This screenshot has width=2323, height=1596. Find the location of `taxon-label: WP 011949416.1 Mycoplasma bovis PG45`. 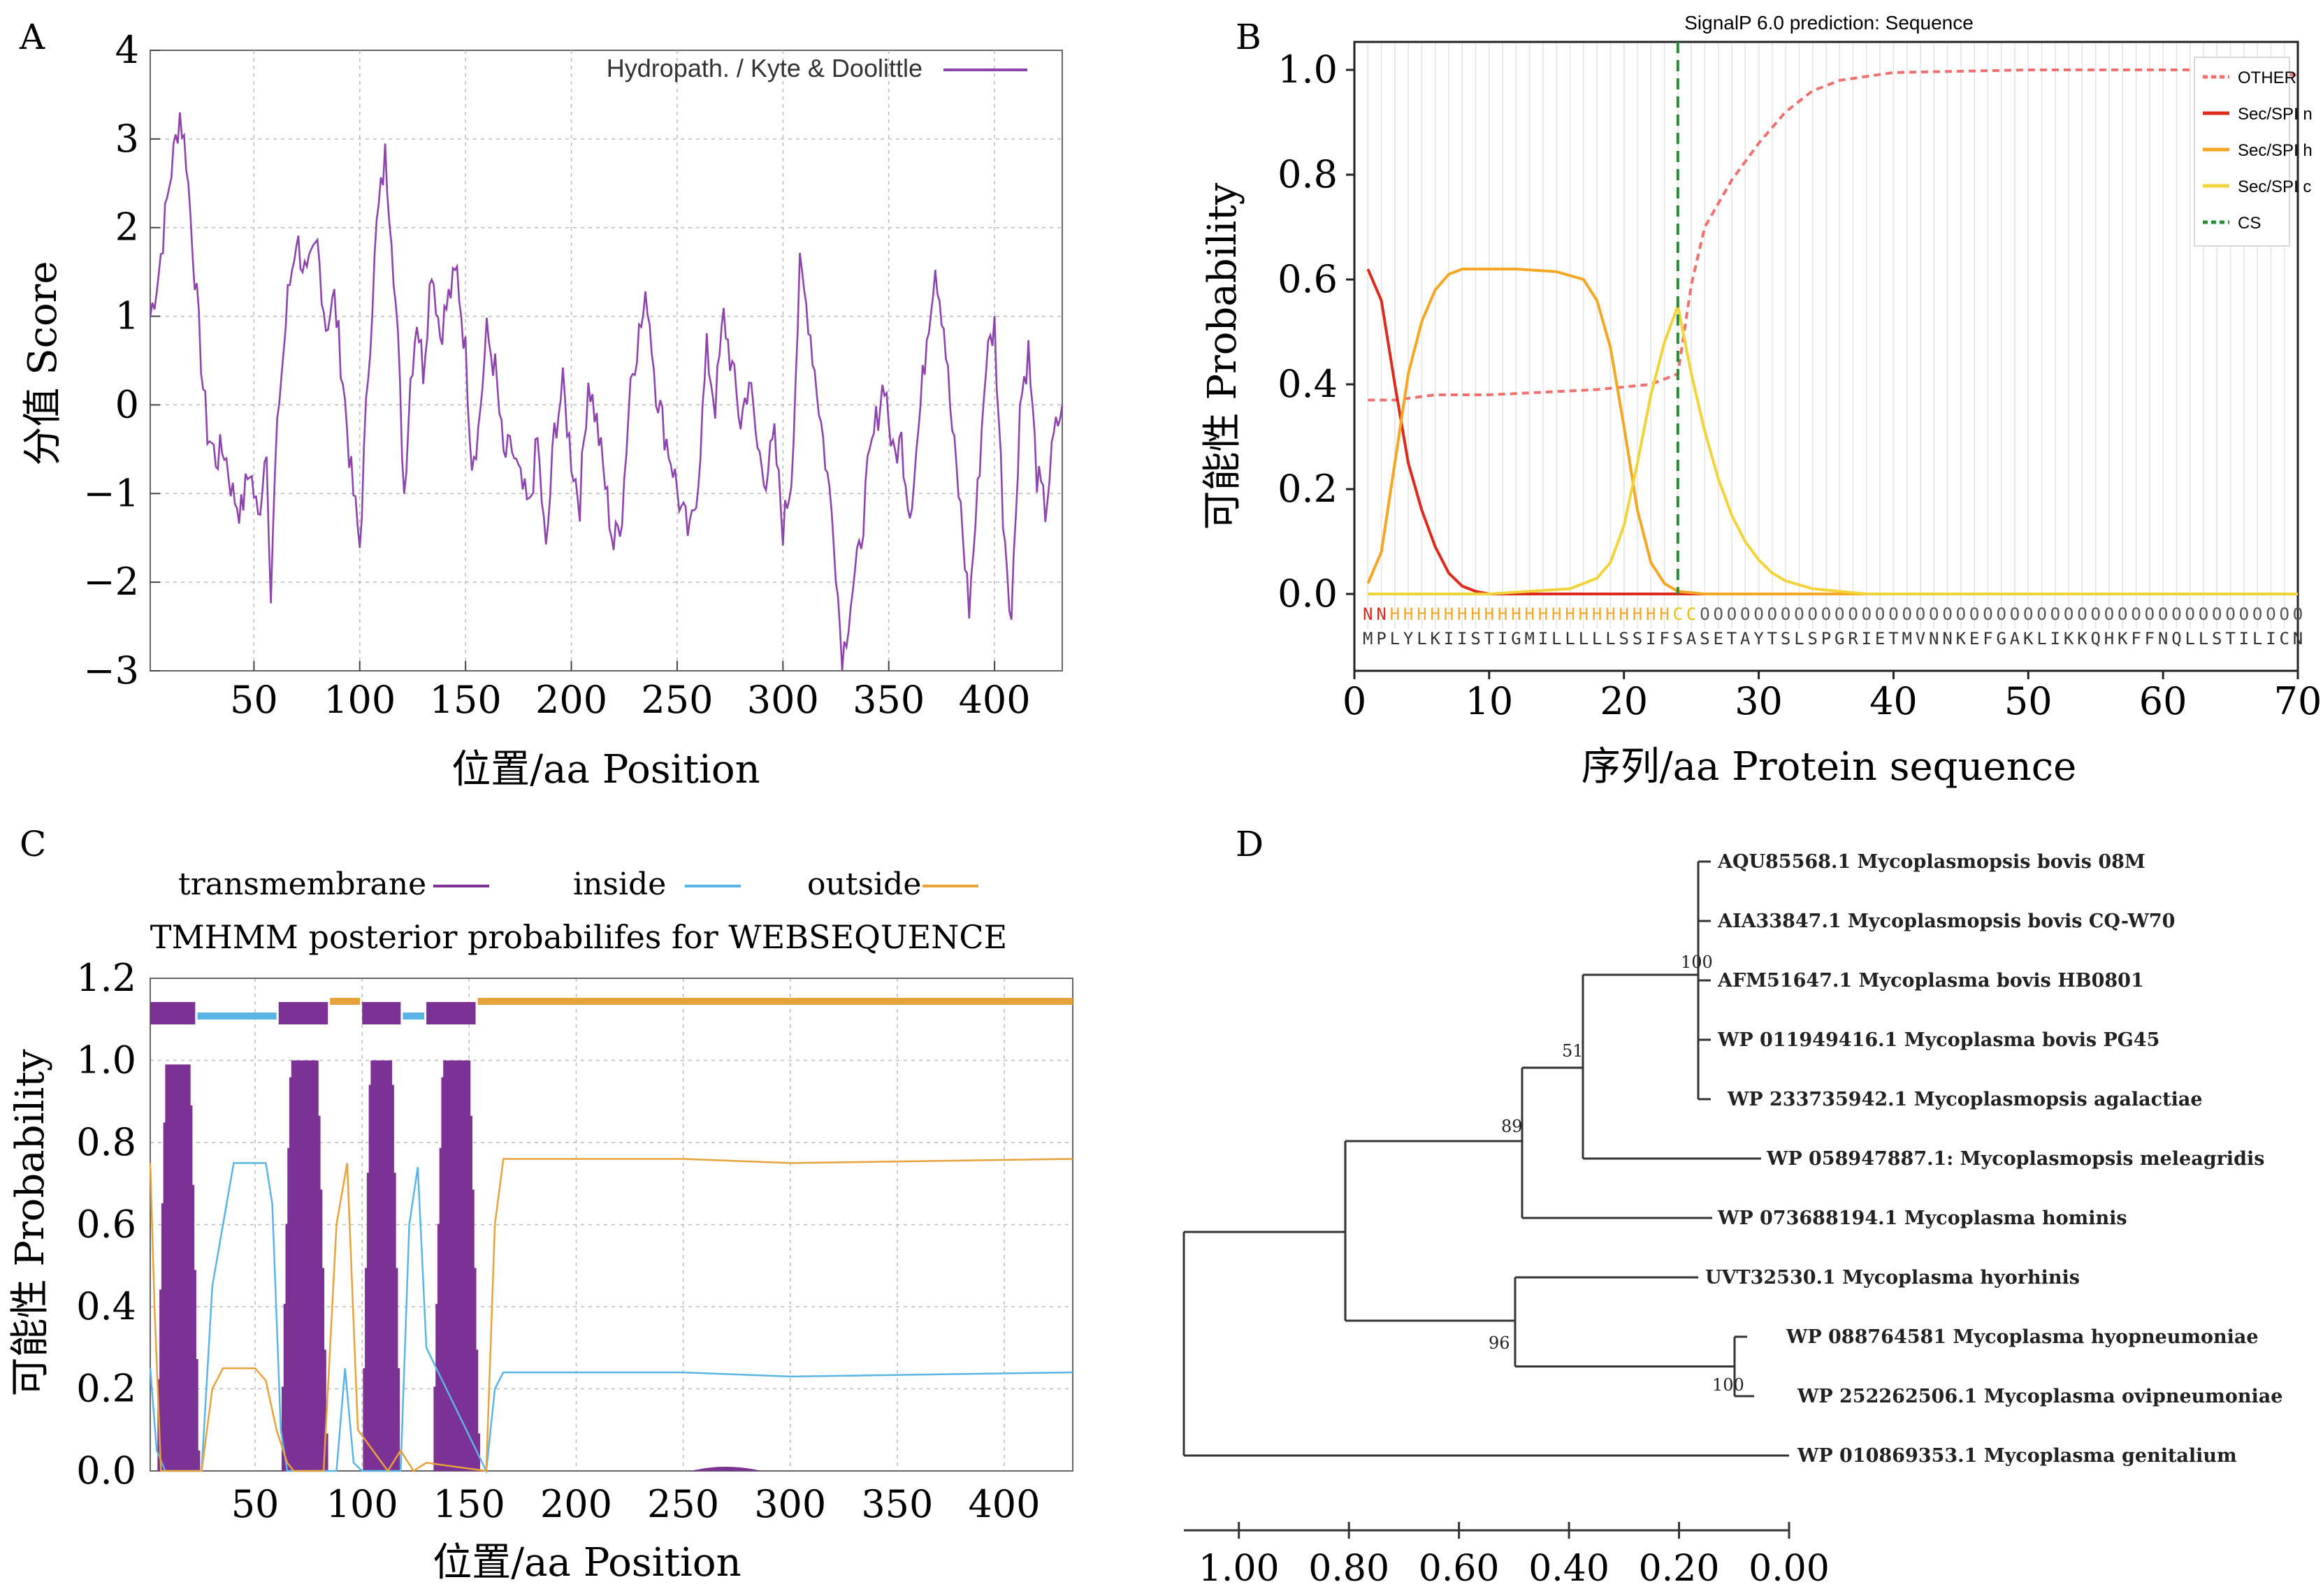

taxon-label: WP 011949416.1 Mycoplasma bovis PG45 is located at coordinates (1938, 1040).